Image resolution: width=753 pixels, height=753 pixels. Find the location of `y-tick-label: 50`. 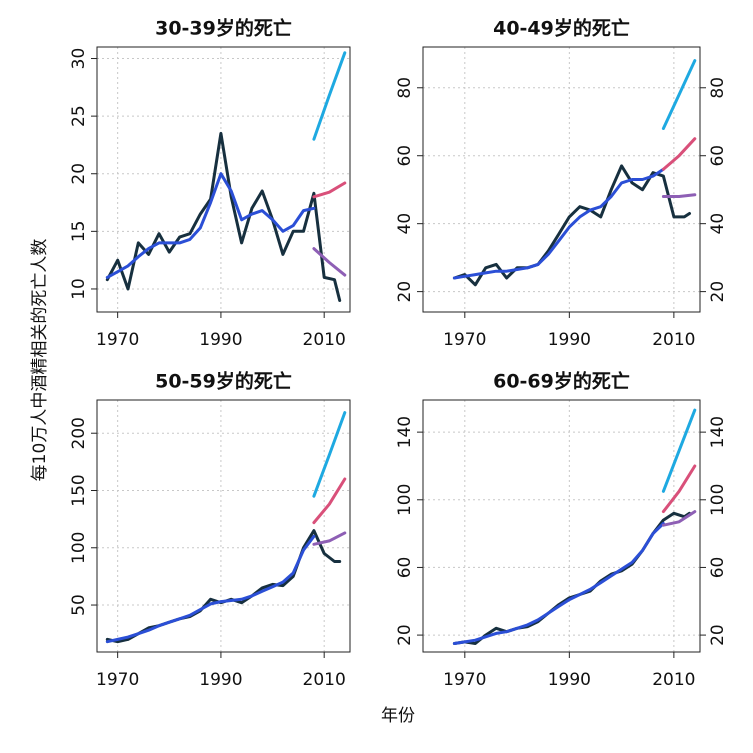

y-tick-label: 50 is located at coordinates (79, 605).